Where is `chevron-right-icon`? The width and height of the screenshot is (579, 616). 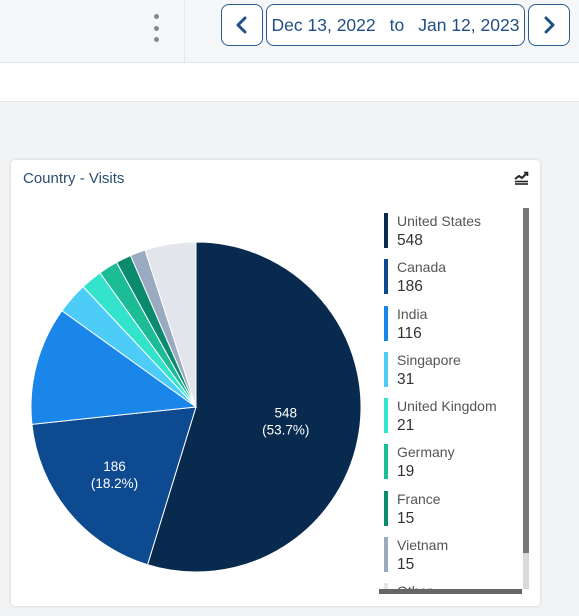
chevron-right-icon is located at coordinates (549, 25).